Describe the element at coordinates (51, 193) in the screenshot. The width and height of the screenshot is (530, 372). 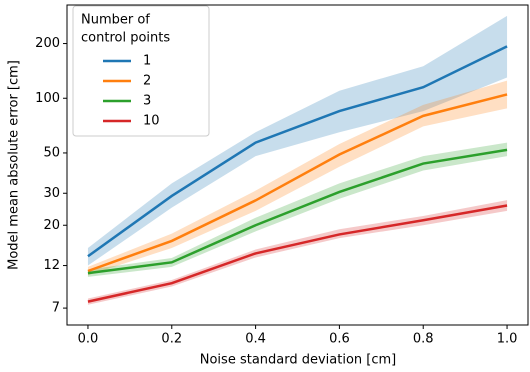
I see `y-tick-label: 30` at that location.